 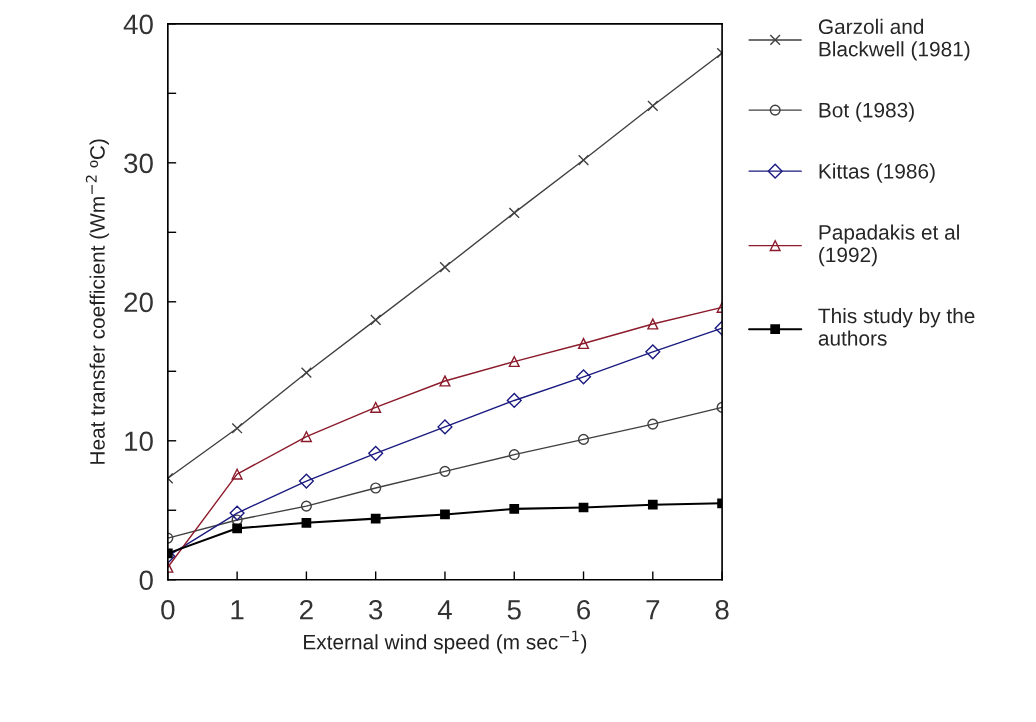 What do you see at coordinates (138, 302) in the screenshot?
I see `y-tick-label: 20` at bounding box center [138, 302].